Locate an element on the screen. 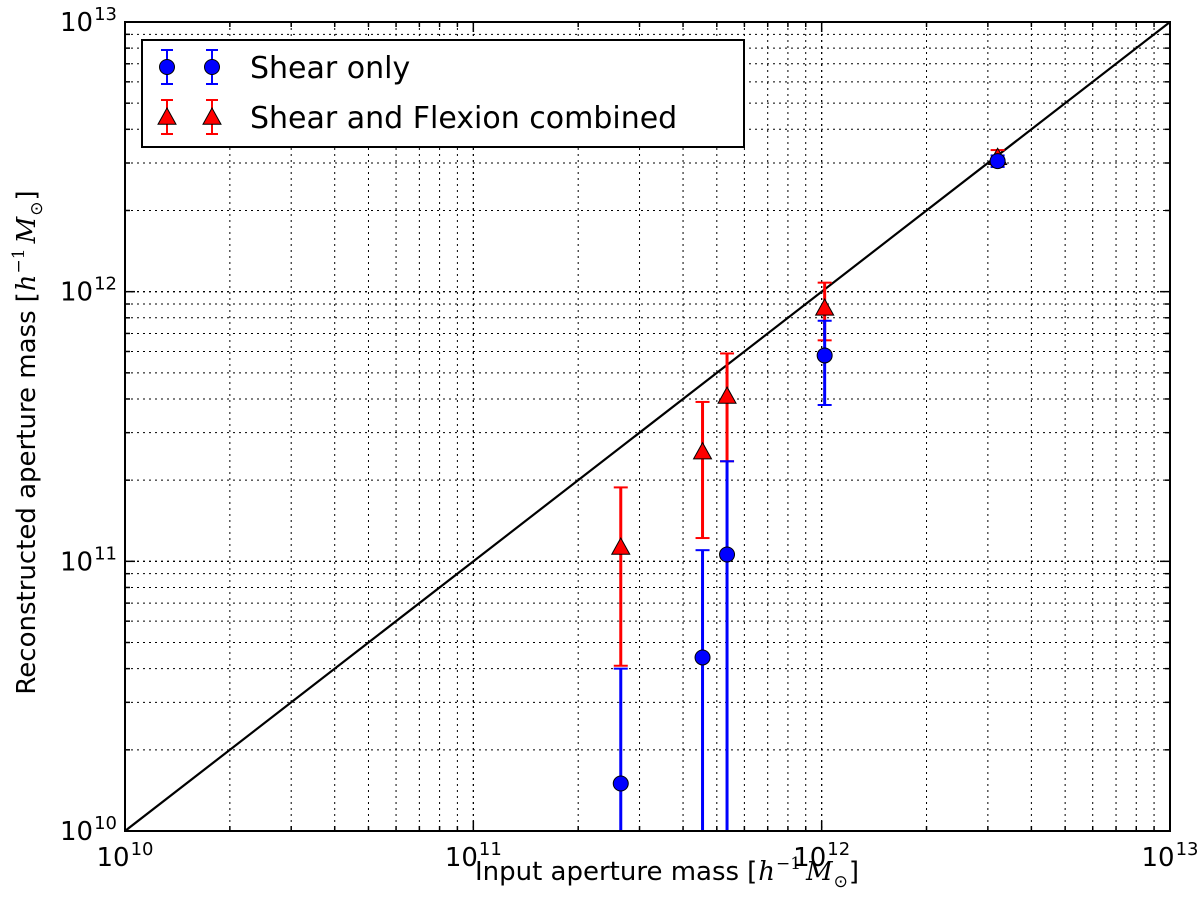 This screenshot has width=1200, height=919. y-tick-label: 10 11 is located at coordinates (88, 560).